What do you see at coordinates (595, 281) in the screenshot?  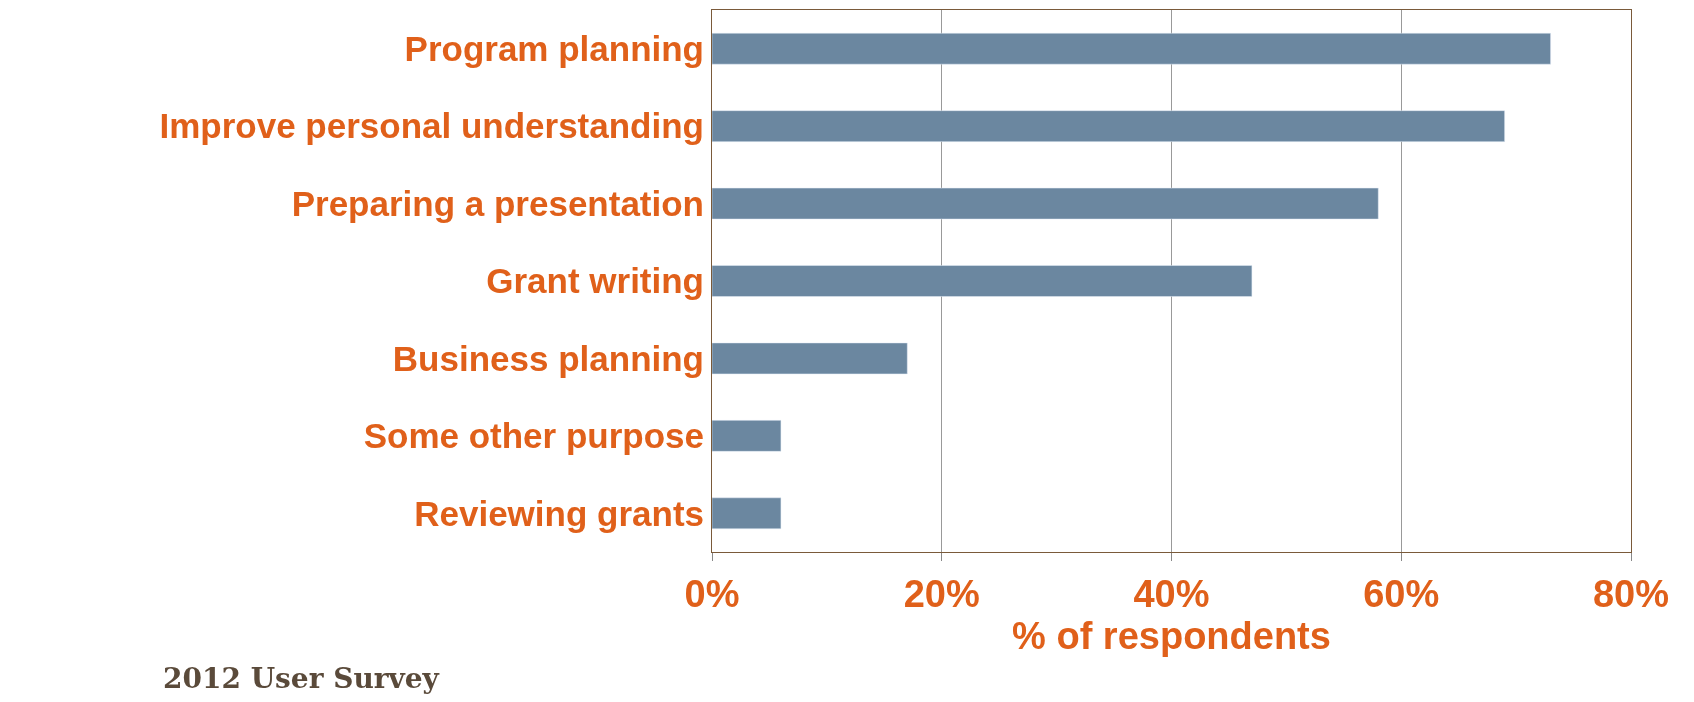 I see `y-tick-label: Grant writing` at bounding box center [595, 281].